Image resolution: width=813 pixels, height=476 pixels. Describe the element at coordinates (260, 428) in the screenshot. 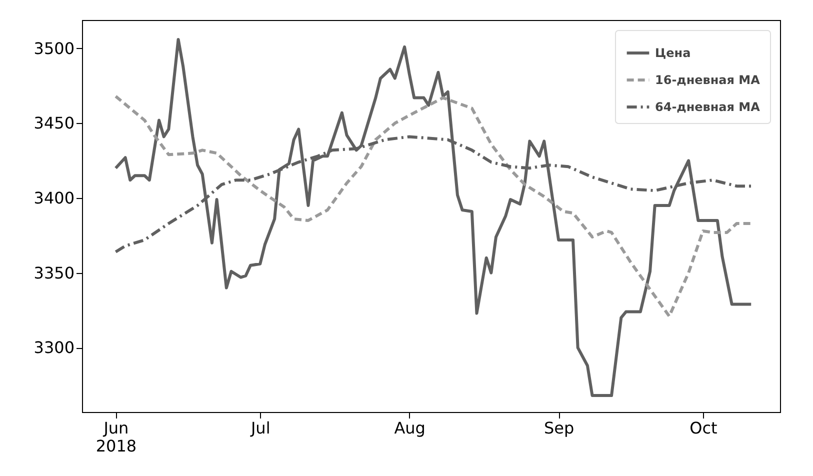

I see `x-tick-label: Jul` at that location.